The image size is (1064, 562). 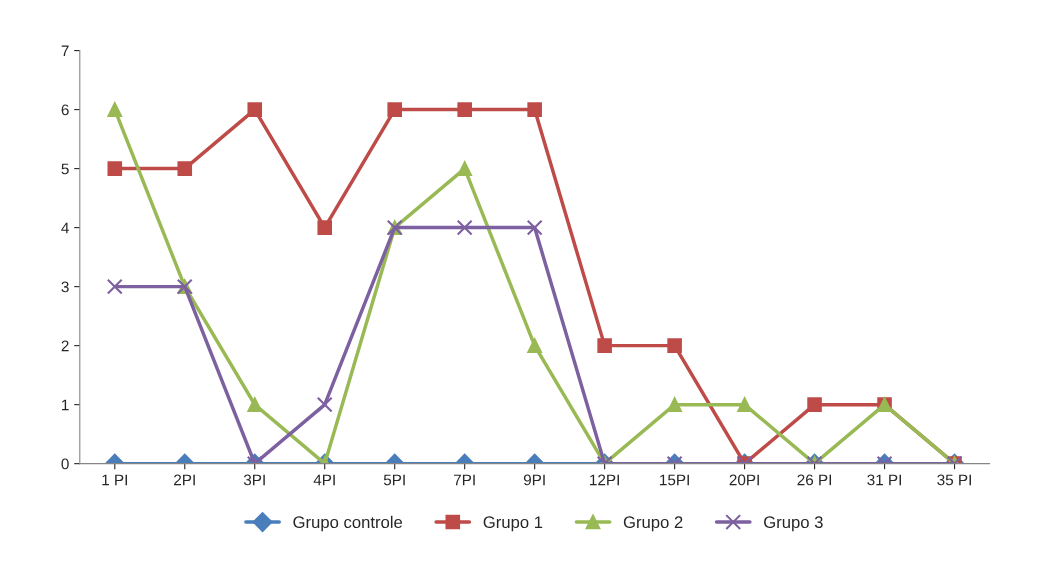 I want to click on y-tick-label: 5, so click(x=65, y=169).